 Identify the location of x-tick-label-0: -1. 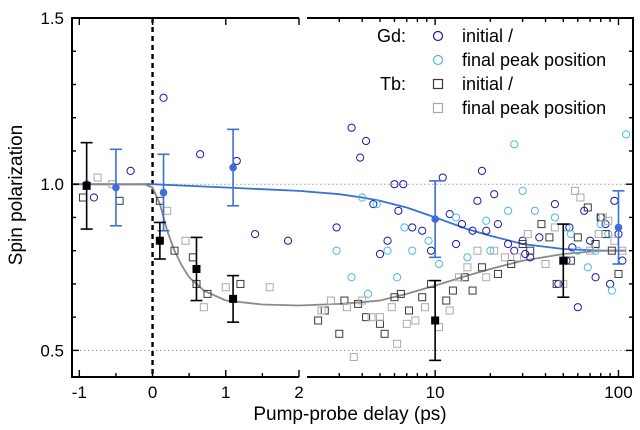
(79, 392).